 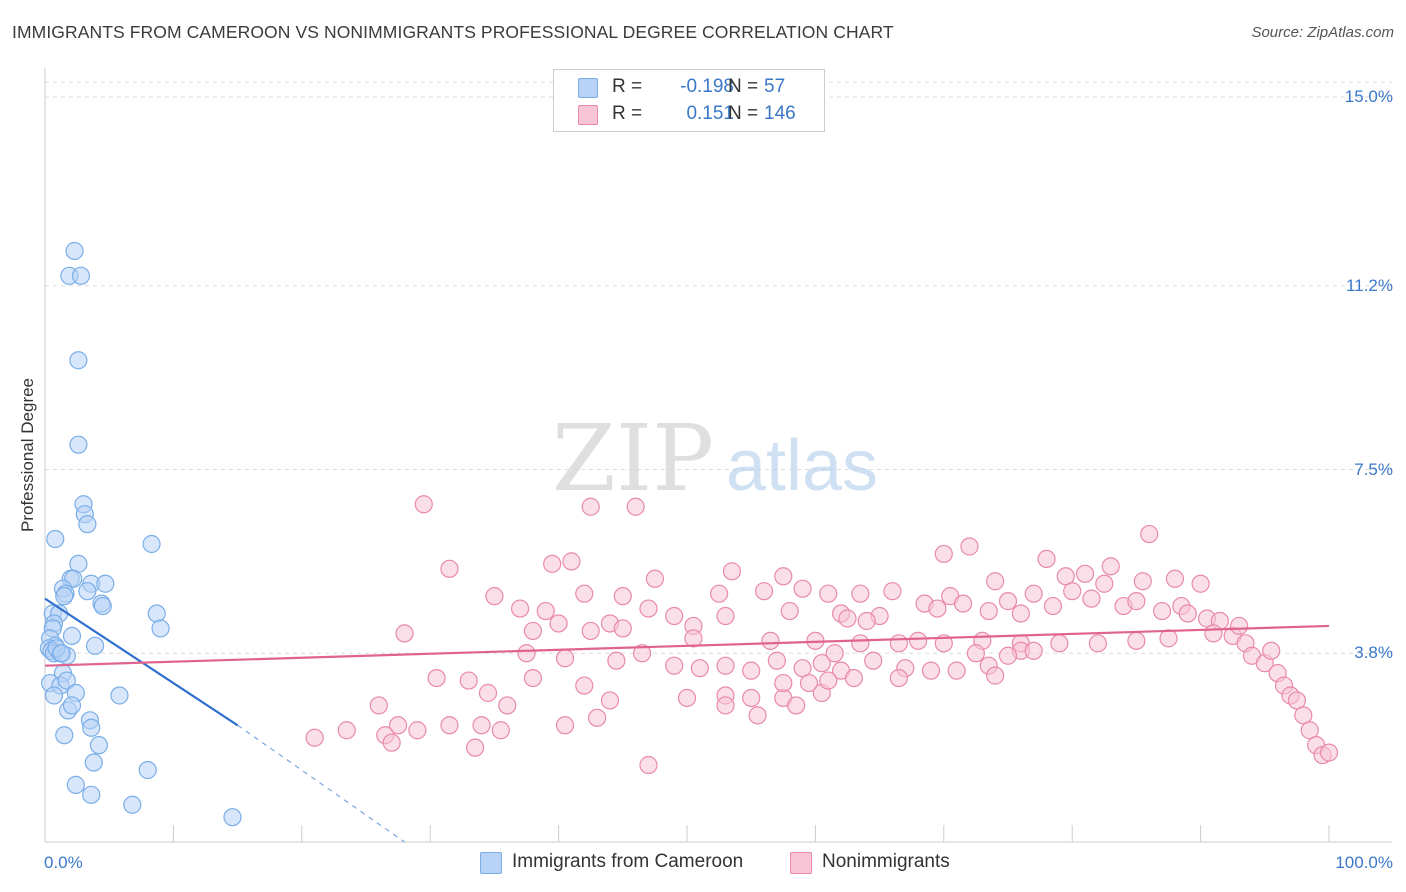 What do you see at coordinates (715, 458) in the screenshot?
I see `watermark: ZIP atlas` at bounding box center [715, 458].